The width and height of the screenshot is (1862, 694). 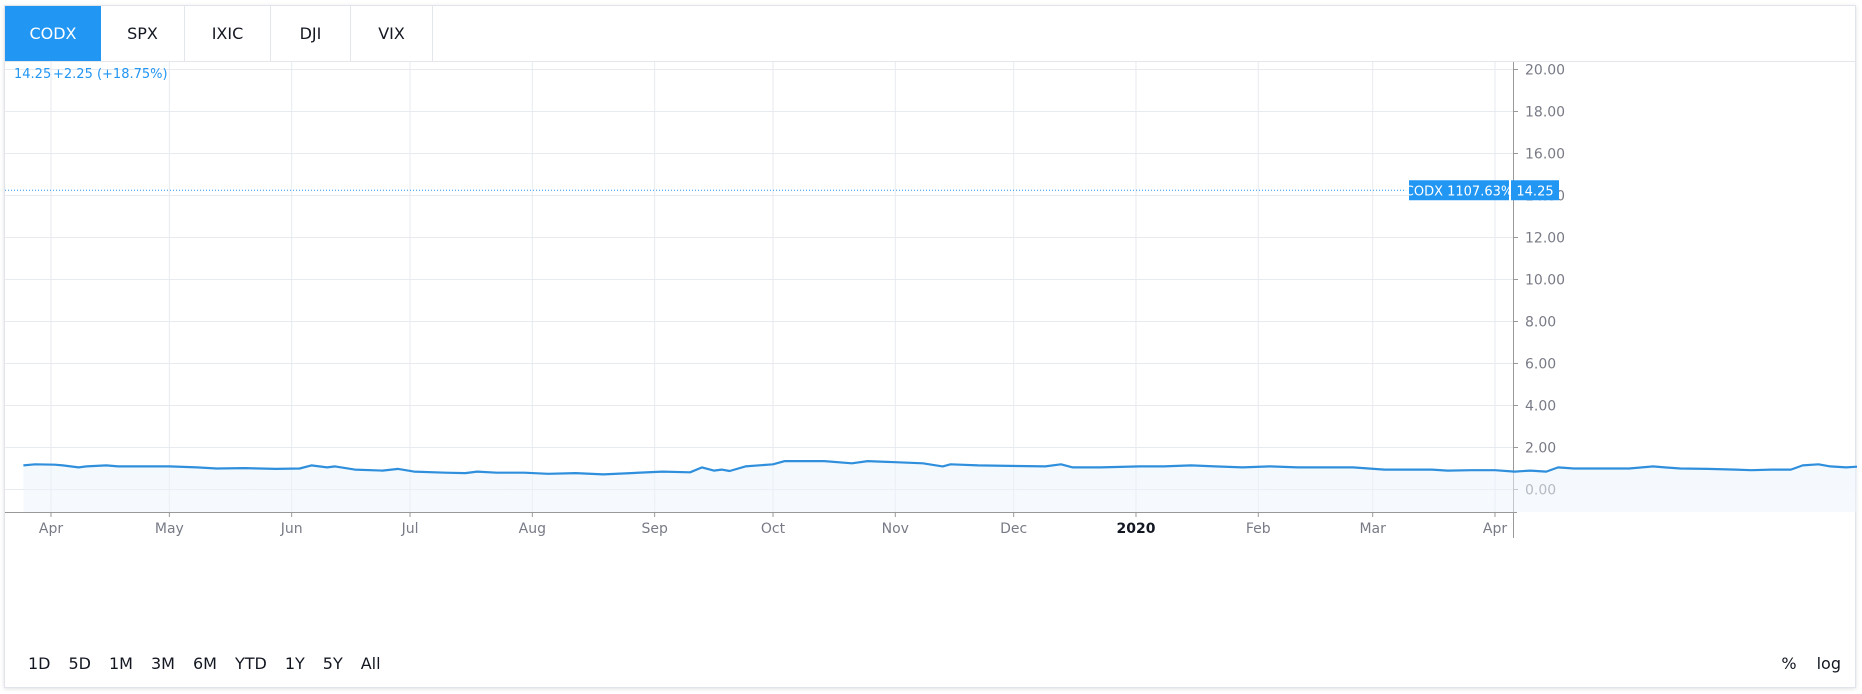 What do you see at coordinates (1545, 113) in the screenshot?
I see `y-tick-label: 18.00` at bounding box center [1545, 113].